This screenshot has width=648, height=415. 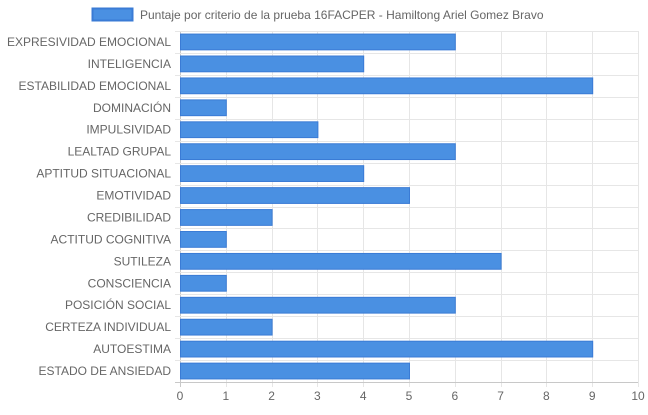 I want to click on x-tick-label: 6, so click(x=454, y=396).